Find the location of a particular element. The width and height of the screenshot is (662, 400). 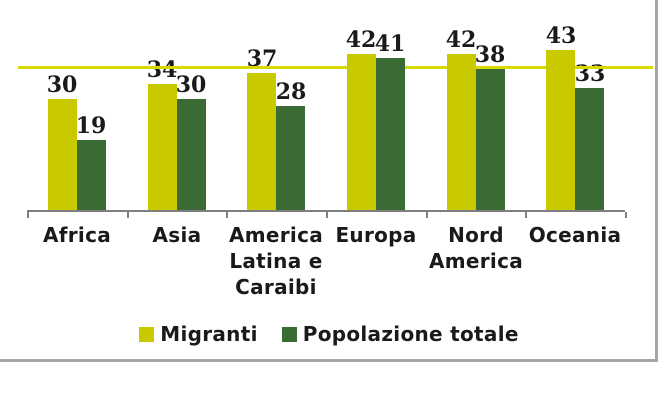

data-label: 19 is located at coordinates (91, 126).